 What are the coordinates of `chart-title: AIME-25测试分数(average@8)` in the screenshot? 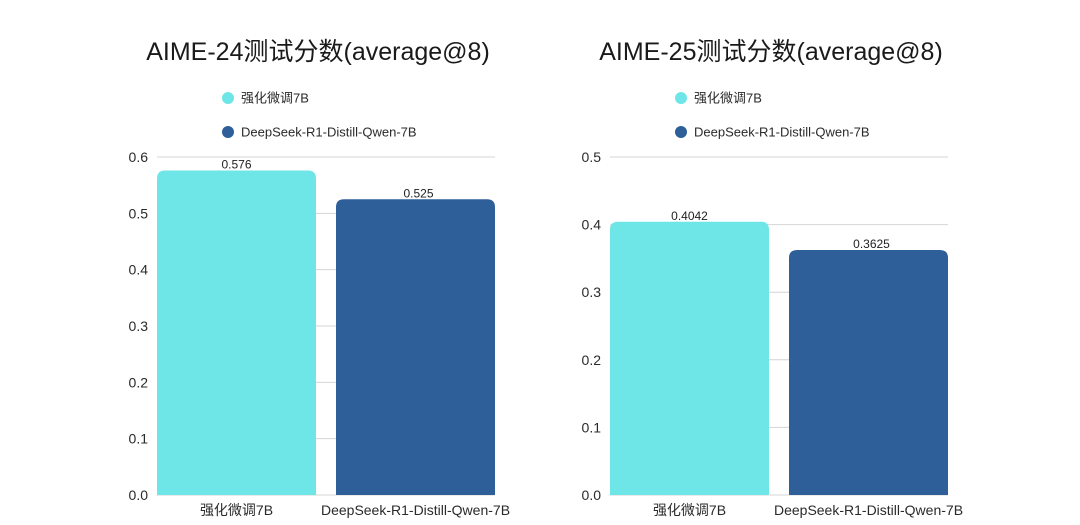 It's located at (771, 52).